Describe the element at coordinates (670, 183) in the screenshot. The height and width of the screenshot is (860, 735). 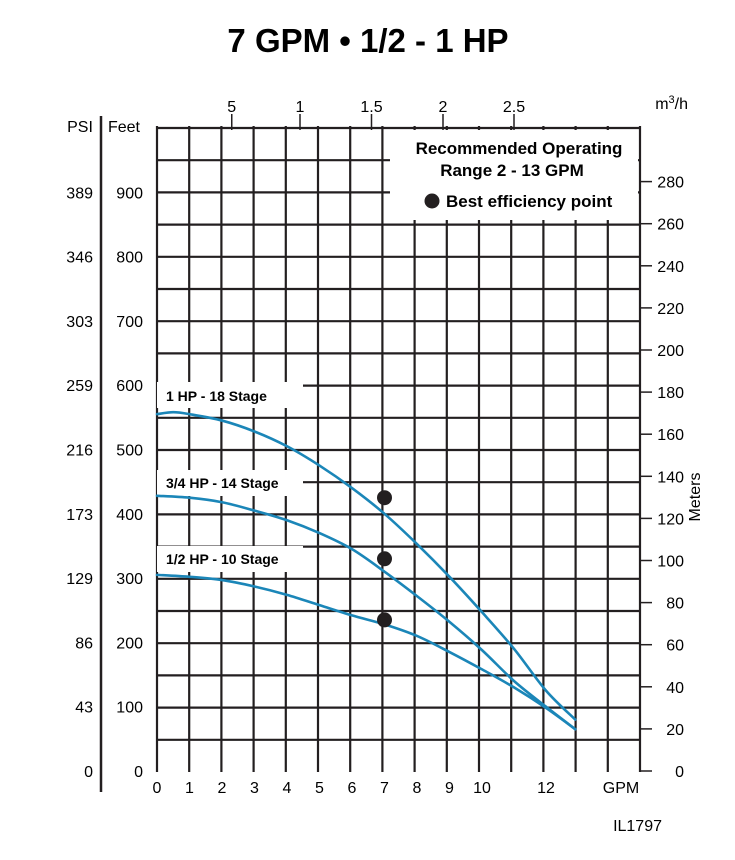
I see `meters-tick-label: 280` at that location.